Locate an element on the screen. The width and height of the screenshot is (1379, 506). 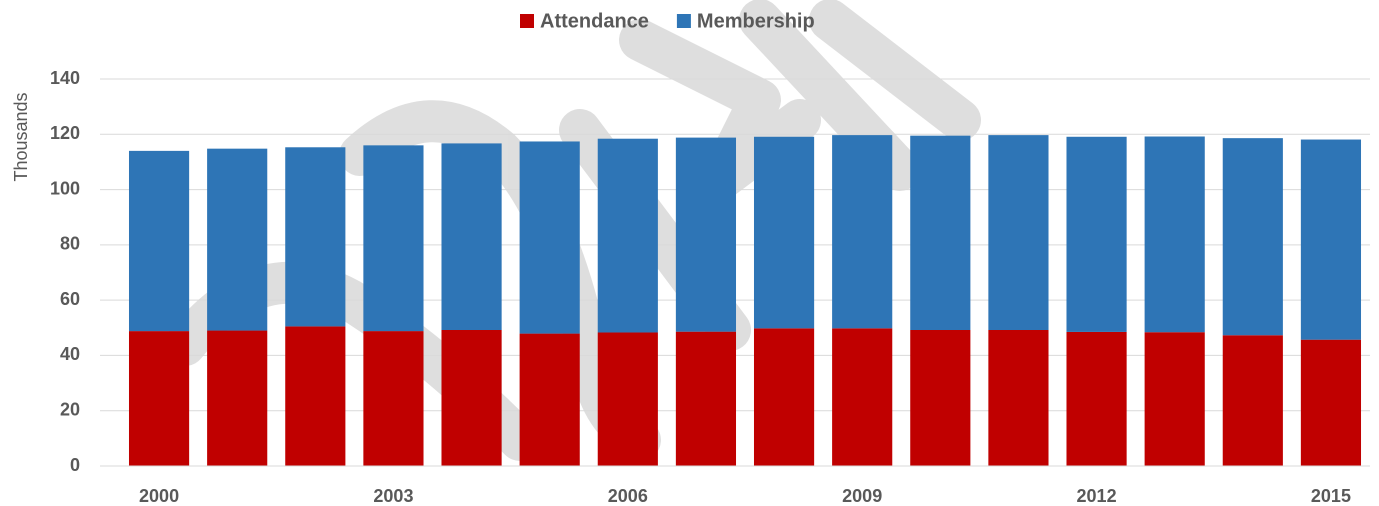
y-tick-label: 60 is located at coordinates (70, 299).